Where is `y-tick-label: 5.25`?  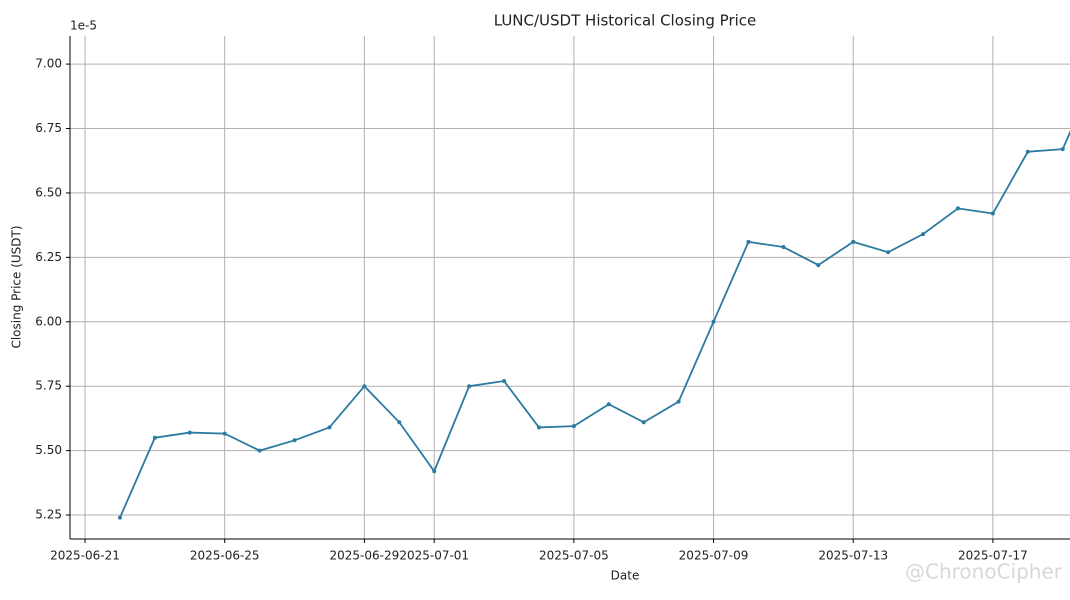 y-tick-label: 5.25 is located at coordinates (48, 515).